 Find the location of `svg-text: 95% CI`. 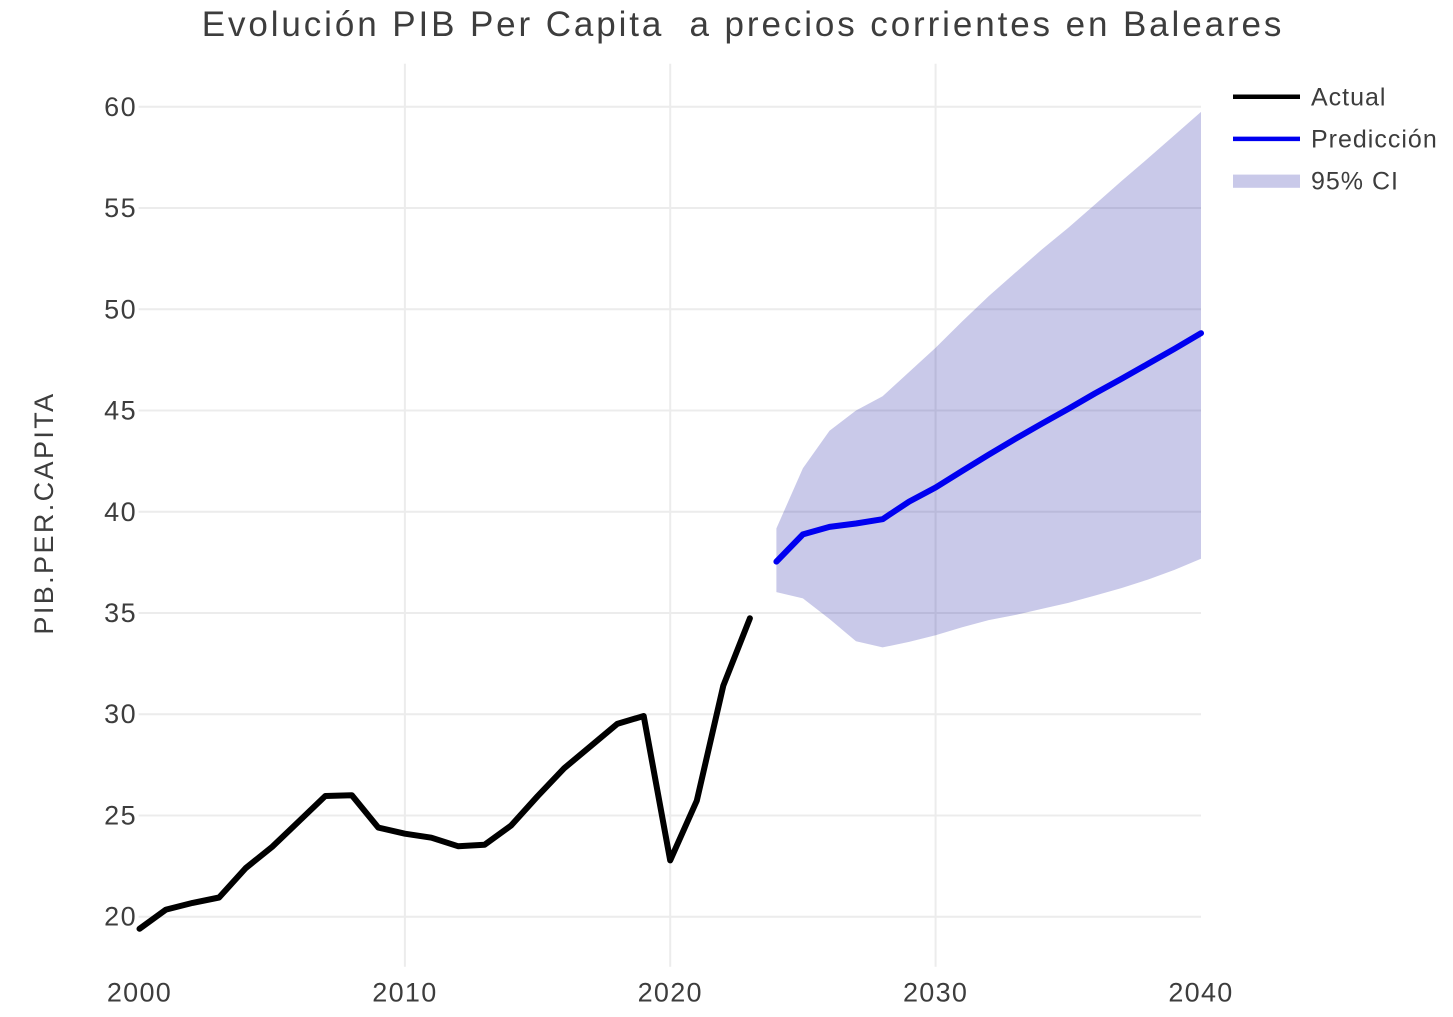

svg-text: 95% CI is located at coordinates (1355, 182).